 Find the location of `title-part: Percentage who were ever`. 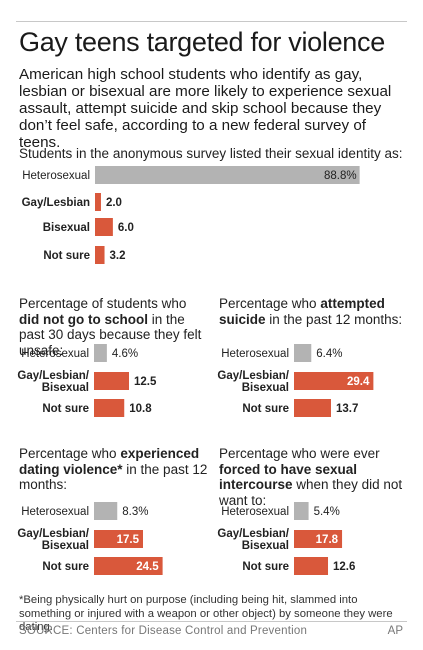

title-part: Percentage who were ever is located at coordinates (299, 453).